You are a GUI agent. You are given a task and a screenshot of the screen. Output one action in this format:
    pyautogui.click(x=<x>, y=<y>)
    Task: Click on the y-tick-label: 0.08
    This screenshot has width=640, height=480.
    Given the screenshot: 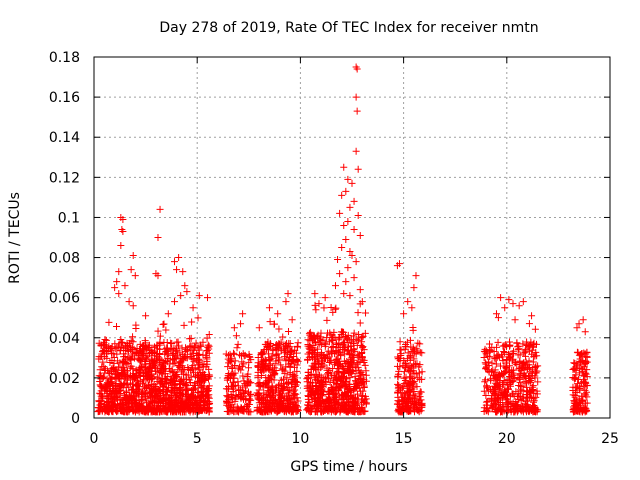 What is the action you would take?
    pyautogui.click(x=64, y=259)
    